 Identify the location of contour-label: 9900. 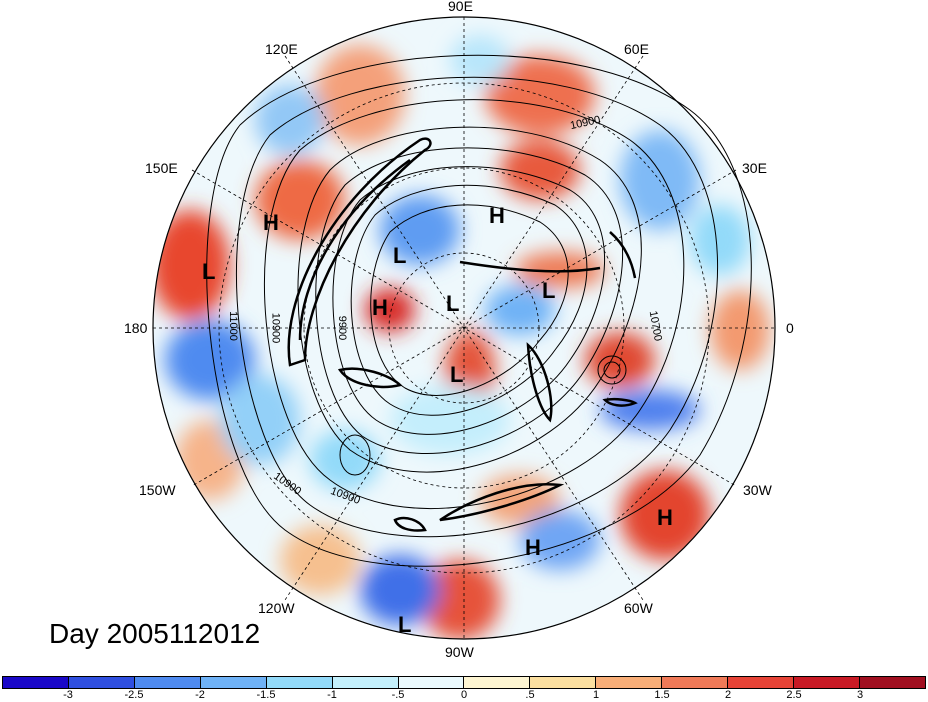
(342, 328).